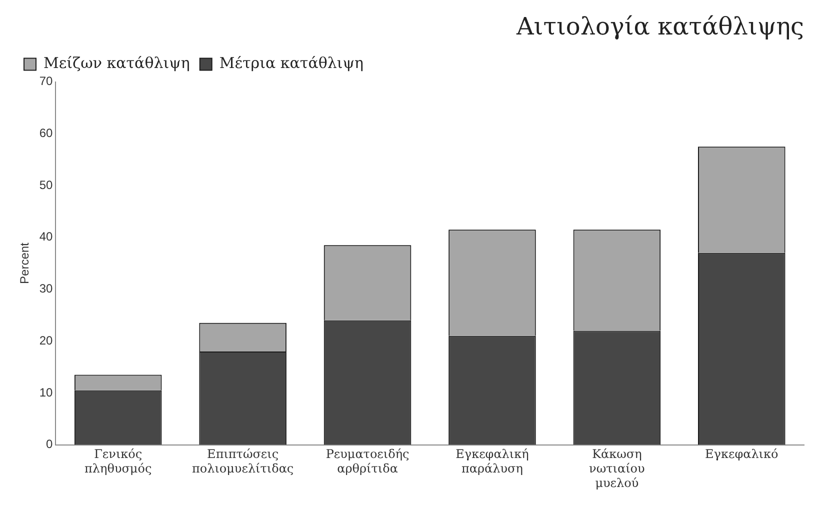 The image size is (838, 508). I want to click on x-tick-label: Εγκεφαλική παράλυση, so click(492, 461).